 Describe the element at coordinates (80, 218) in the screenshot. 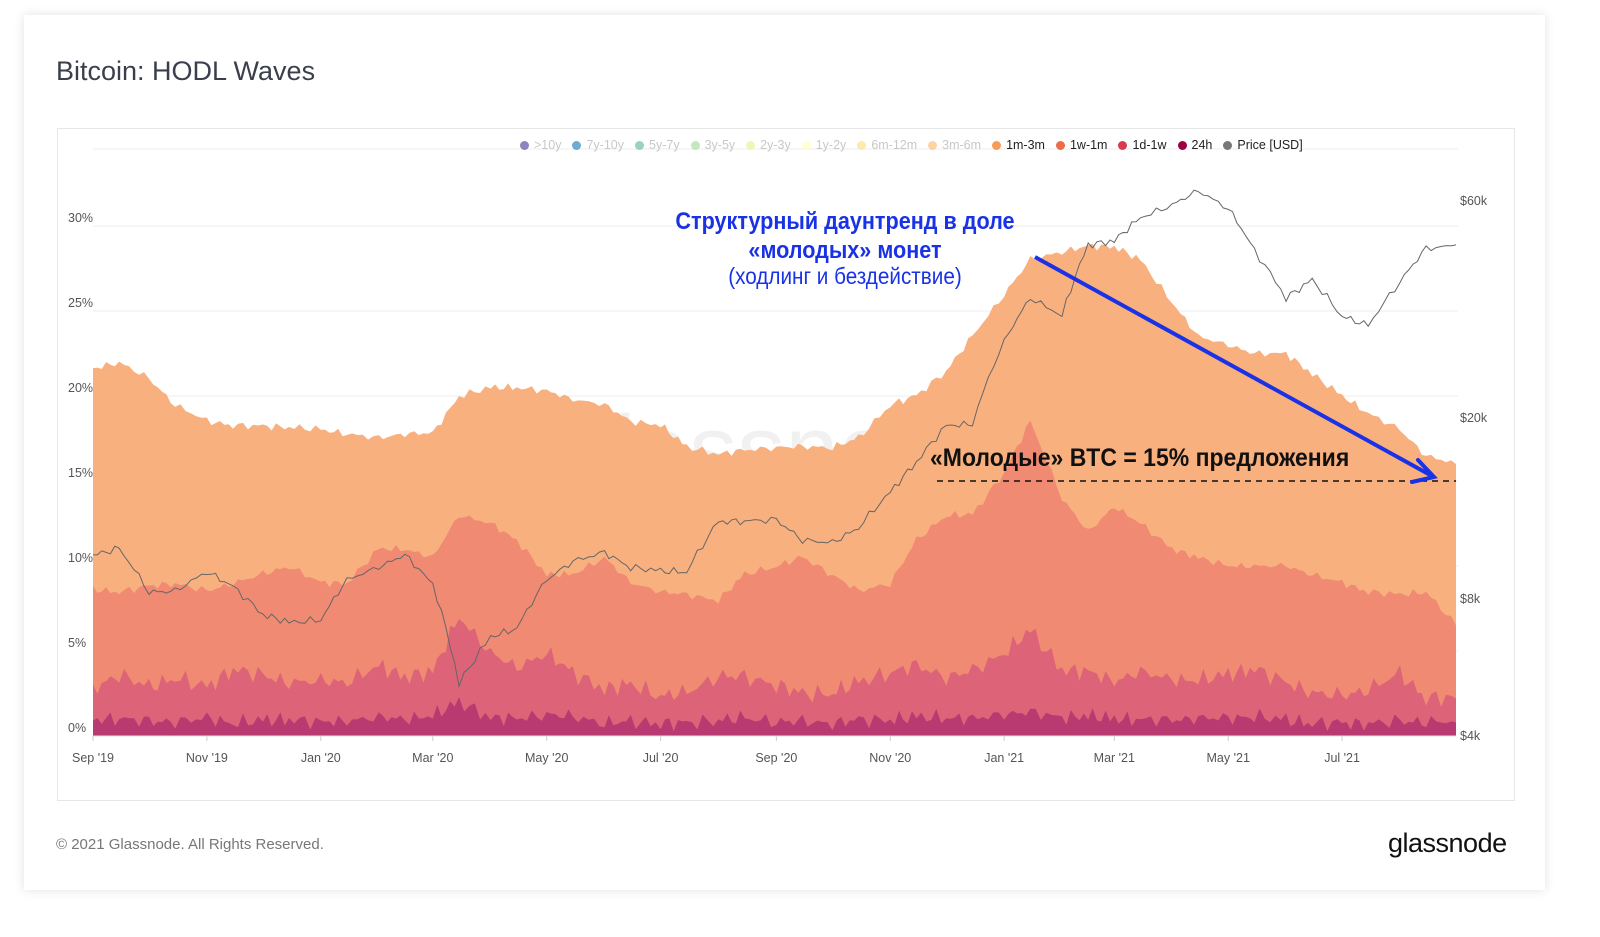

I see `y-left-tick-label: 30%` at that location.